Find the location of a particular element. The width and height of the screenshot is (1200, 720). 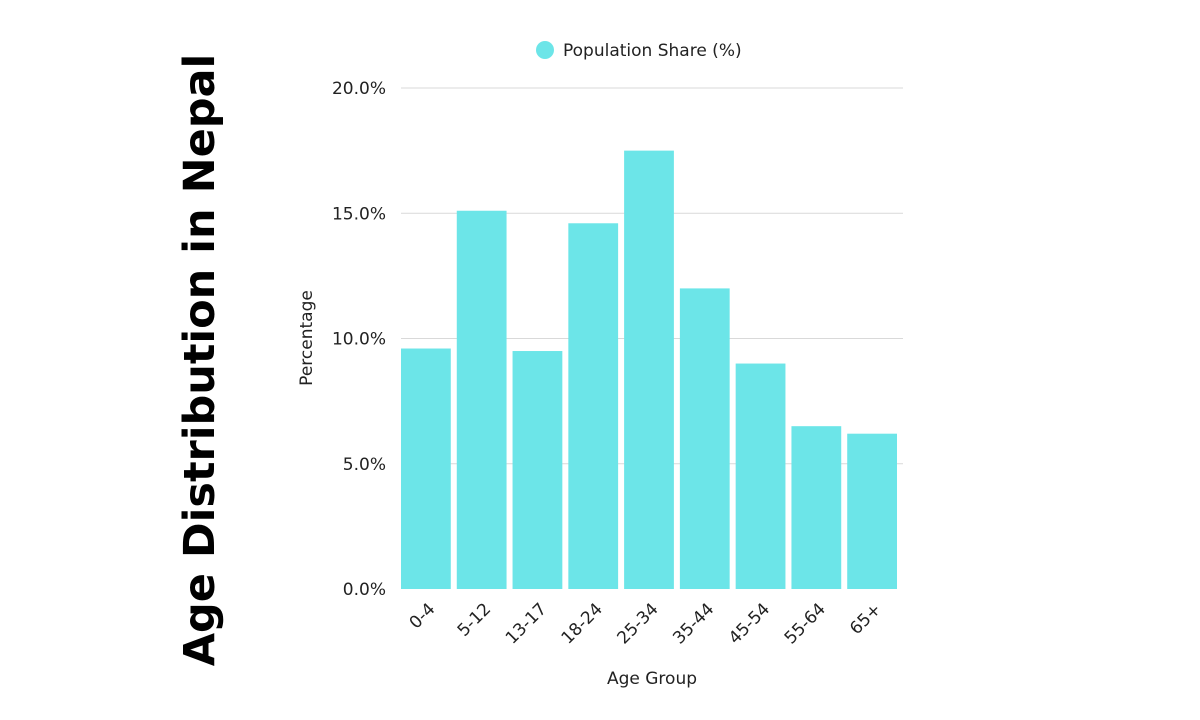

y-tick-label: 0.0% is located at coordinates (364, 590).